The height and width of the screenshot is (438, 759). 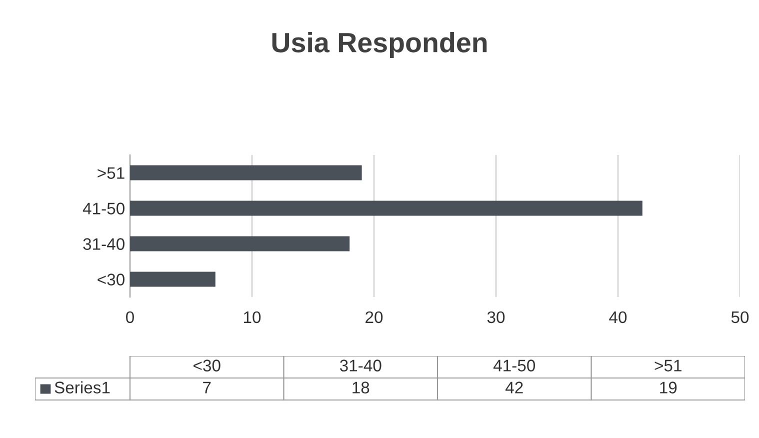 What do you see at coordinates (514, 366) in the screenshot?
I see `category-label: 41-50` at bounding box center [514, 366].